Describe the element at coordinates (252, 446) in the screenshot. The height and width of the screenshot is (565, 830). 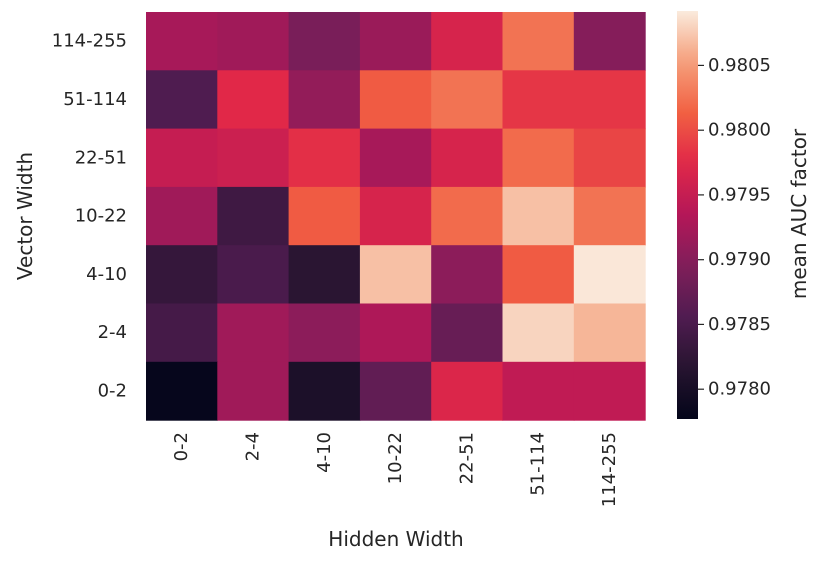
I see `x-tick-label: 2-4` at that location.